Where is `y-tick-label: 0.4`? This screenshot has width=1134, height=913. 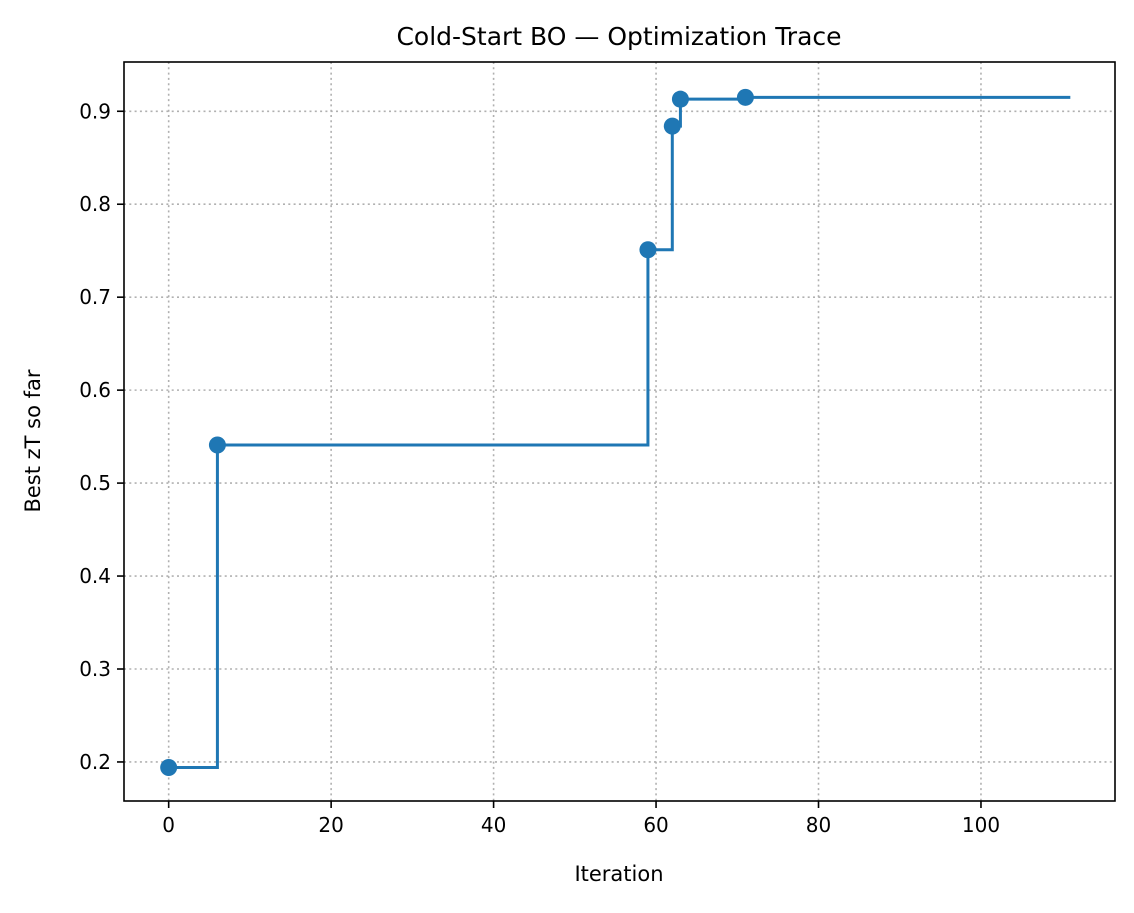 y-tick-label: 0.4 is located at coordinates (95, 576).